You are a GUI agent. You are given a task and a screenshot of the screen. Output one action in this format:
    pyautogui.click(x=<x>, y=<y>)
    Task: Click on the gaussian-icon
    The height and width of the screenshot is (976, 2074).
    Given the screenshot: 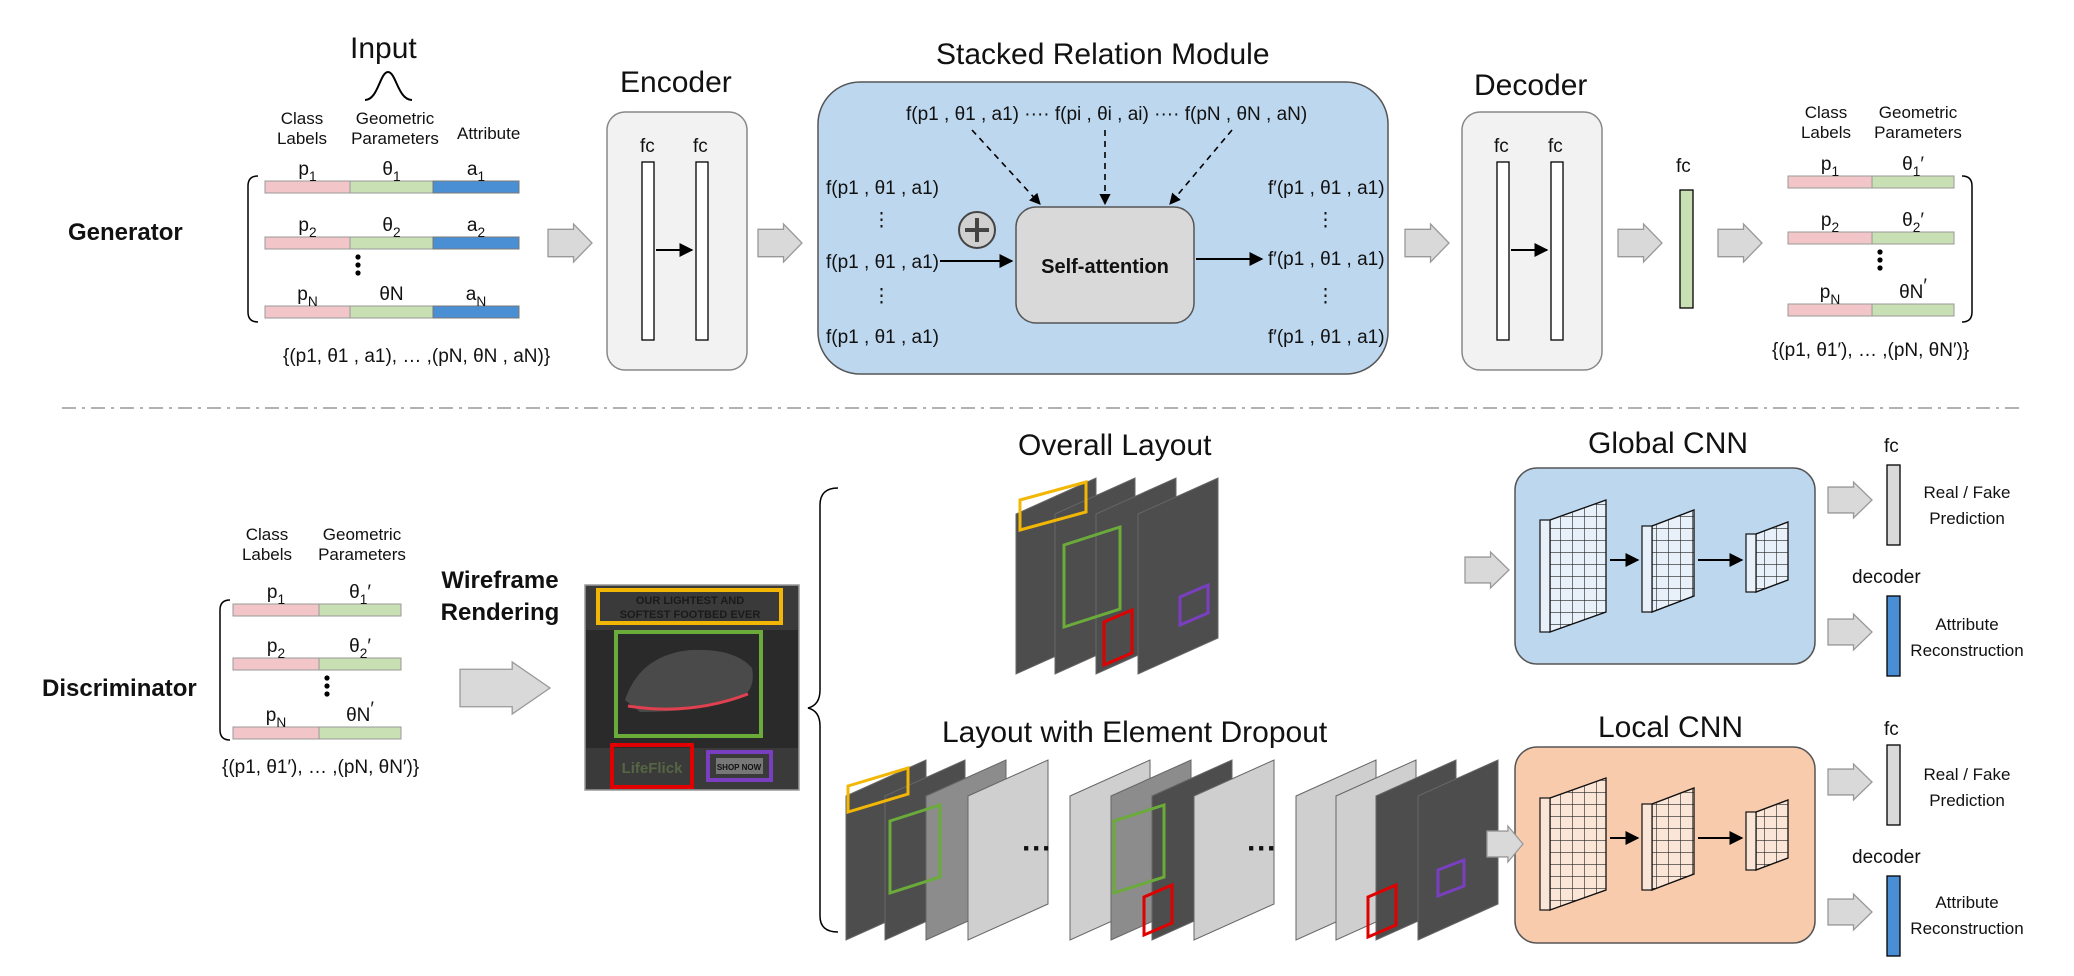 What is the action you would take?
    pyautogui.click(x=388, y=85)
    